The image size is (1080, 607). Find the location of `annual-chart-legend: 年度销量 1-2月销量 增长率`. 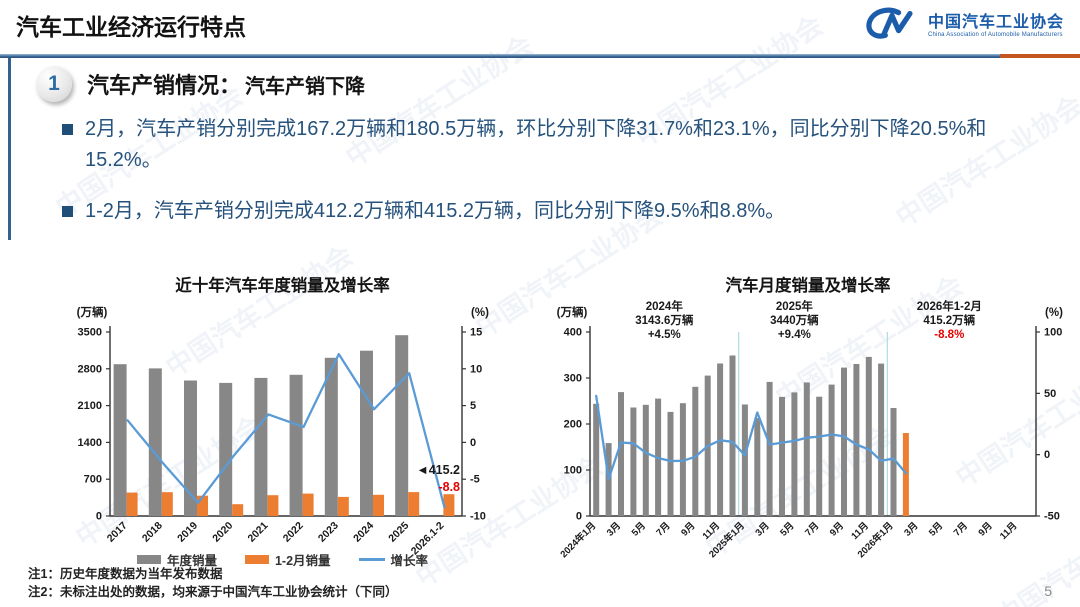

annual-chart-legend: 年度销量 1-2月销量 增长率 is located at coordinates (282, 559).